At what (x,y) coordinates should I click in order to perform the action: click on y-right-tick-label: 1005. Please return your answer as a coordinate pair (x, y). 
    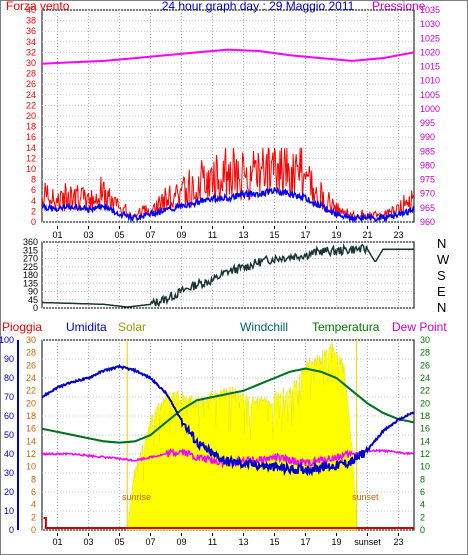
    Looking at the image, I should click on (430, 95).